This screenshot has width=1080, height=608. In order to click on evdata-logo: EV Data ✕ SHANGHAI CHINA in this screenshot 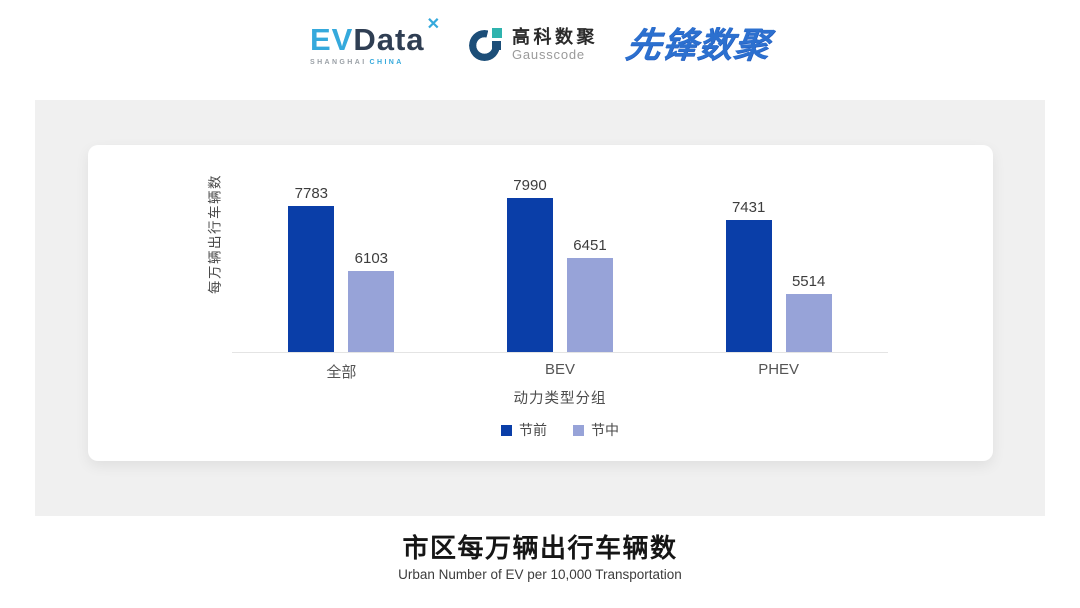, I will do `click(375, 42)`.